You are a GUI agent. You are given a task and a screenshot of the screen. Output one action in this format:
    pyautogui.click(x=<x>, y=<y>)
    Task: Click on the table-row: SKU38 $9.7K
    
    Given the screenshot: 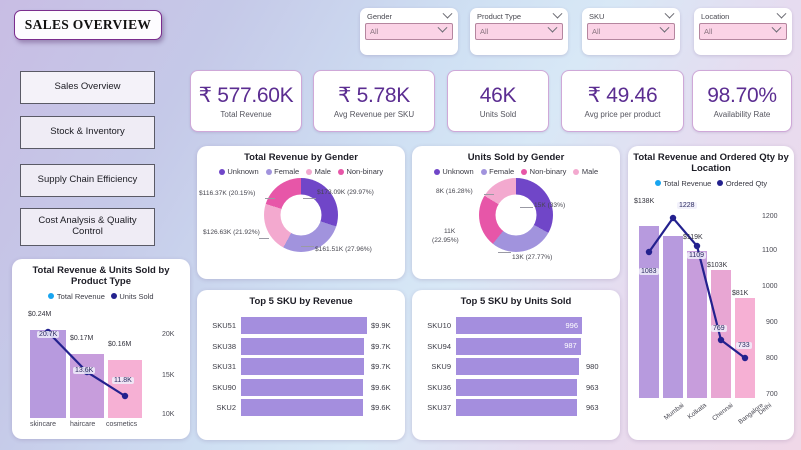 What is the action you would take?
    pyautogui.click(x=299, y=346)
    